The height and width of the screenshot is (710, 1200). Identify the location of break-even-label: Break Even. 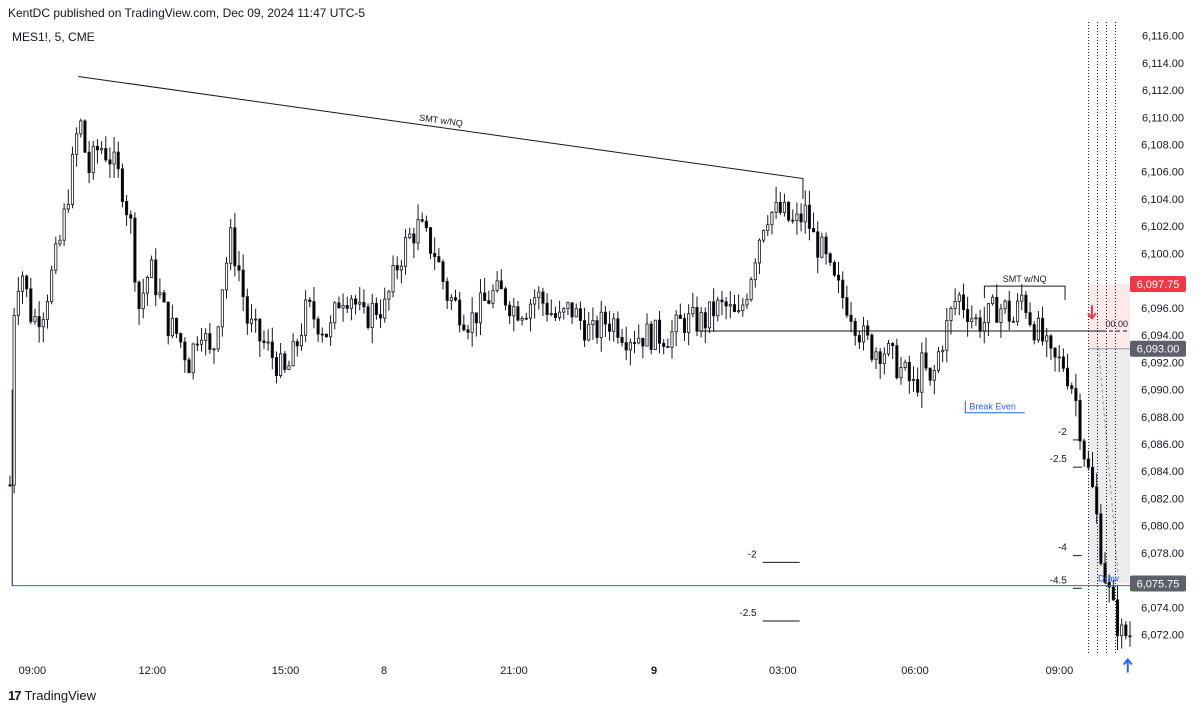
(992, 407).